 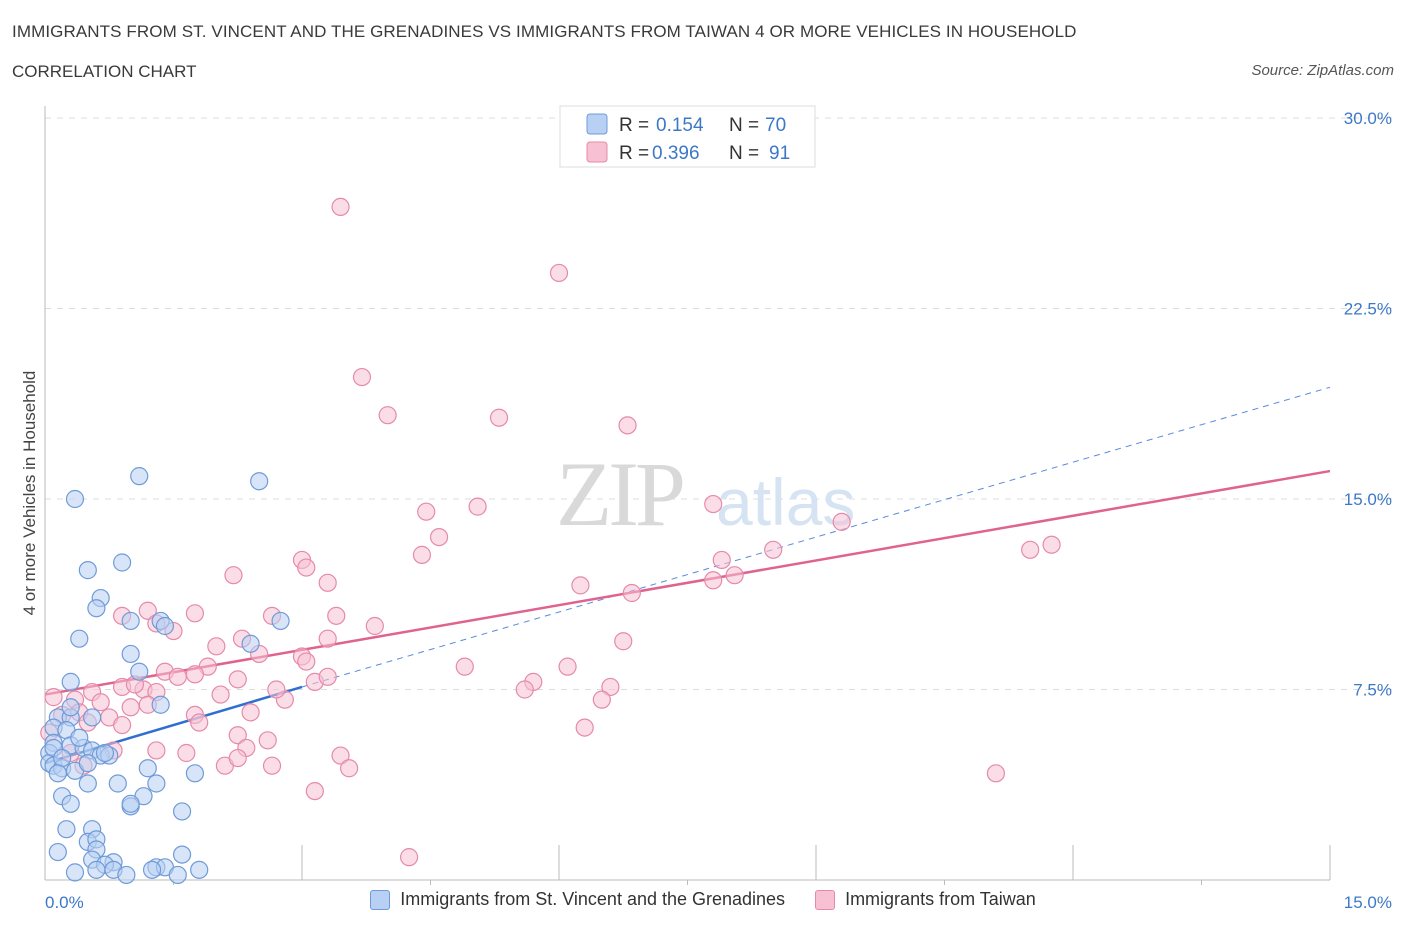 I want to click on x-tick-label: 15.0%, so click(x=1368, y=902).